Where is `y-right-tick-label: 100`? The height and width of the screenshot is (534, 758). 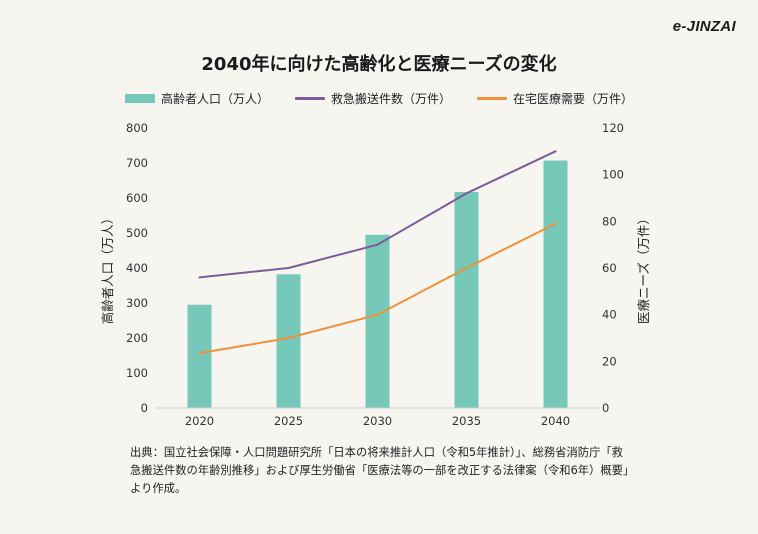 y-right-tick-label: 100 is located at coordinates (613, 175).